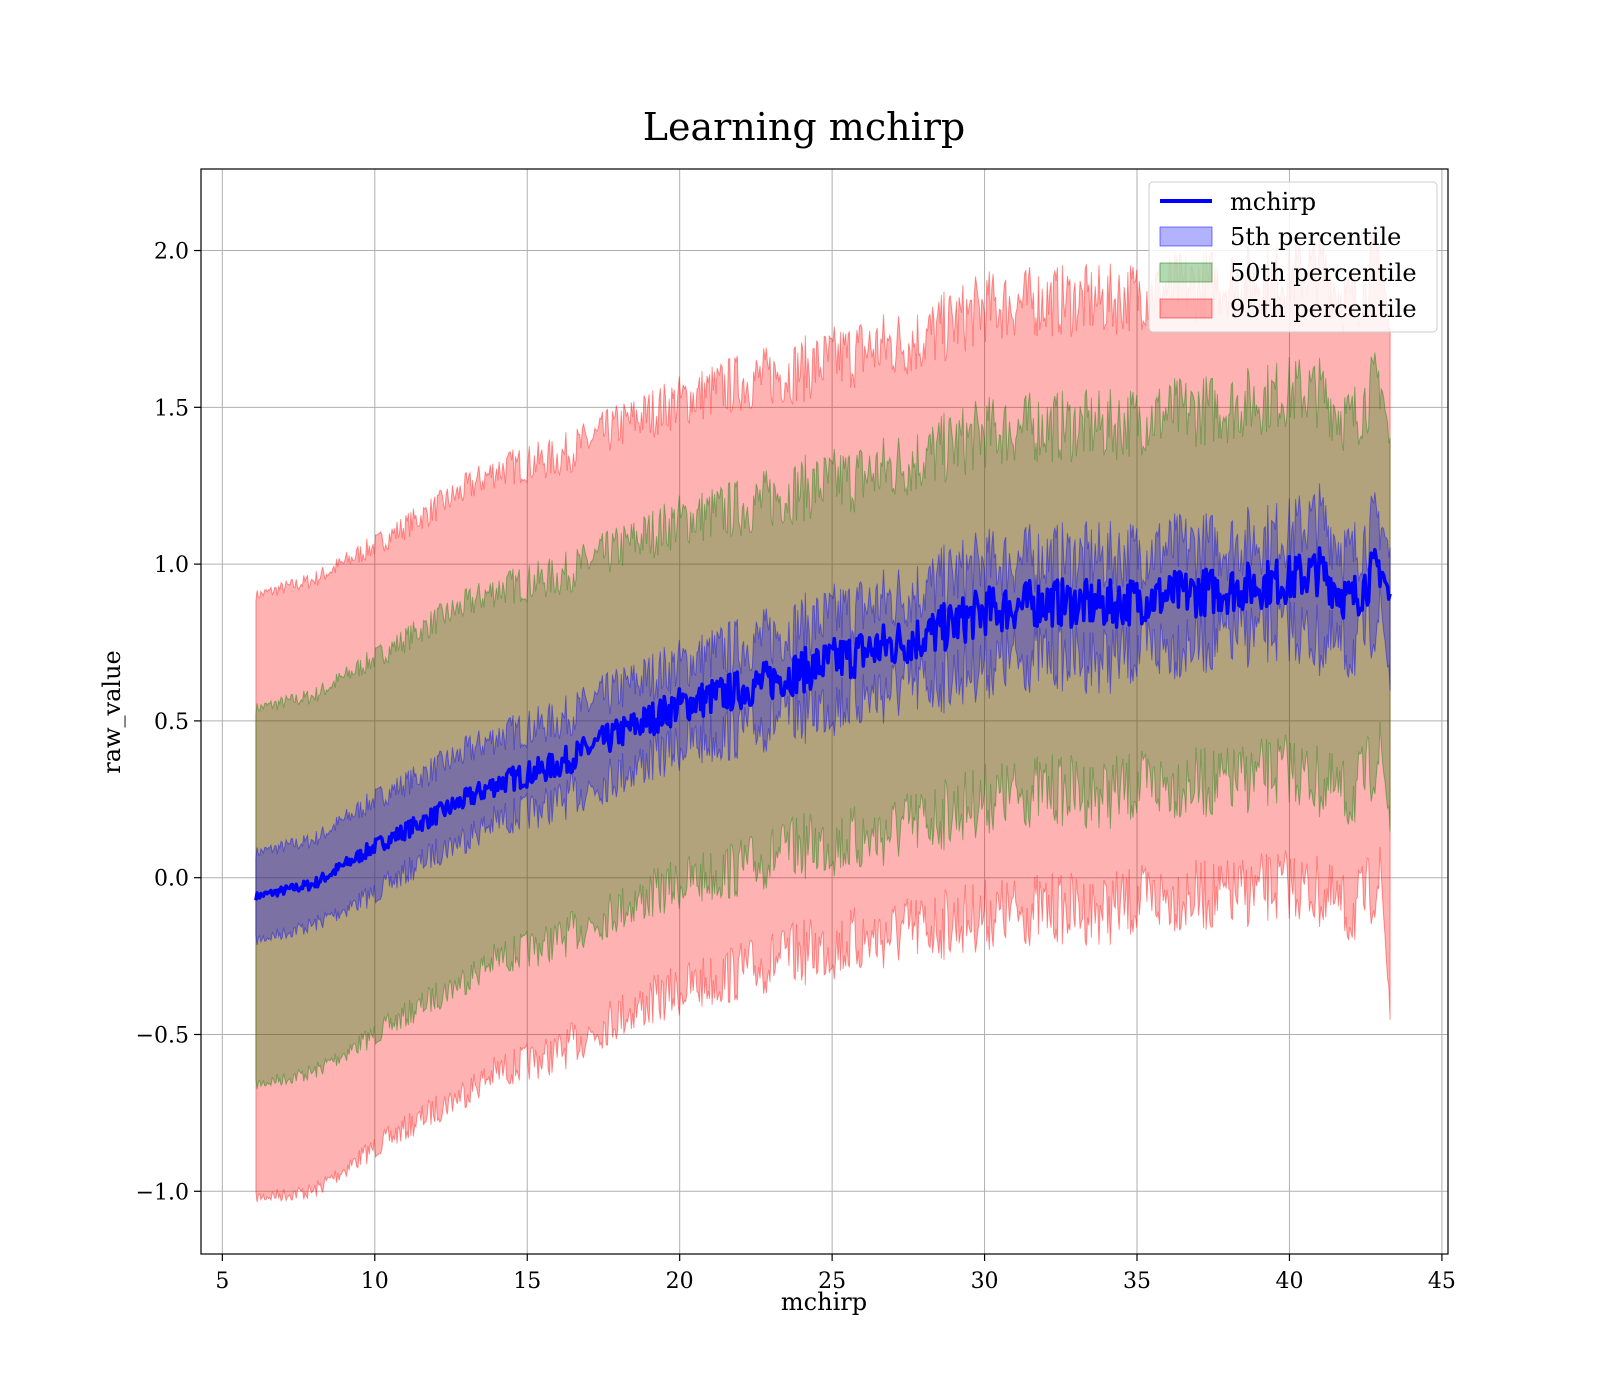  What do you see at coordinates (680, 1281) in the screenshot?
I see `x-tick-label: 20` at bounding box center [680, 1281].